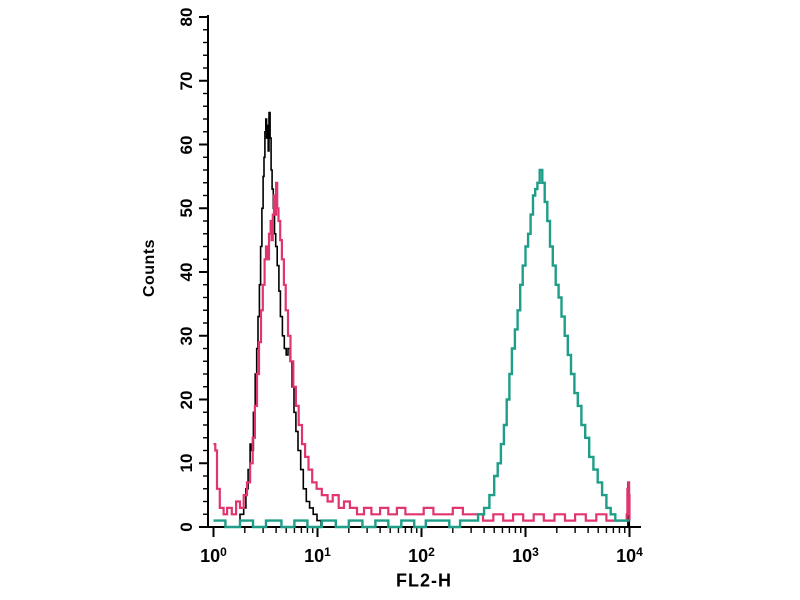  What do you see at coordinates (149, 268) in the screenshot?
I see `y-axis-title: Counts` at bounding box center [149, 268].